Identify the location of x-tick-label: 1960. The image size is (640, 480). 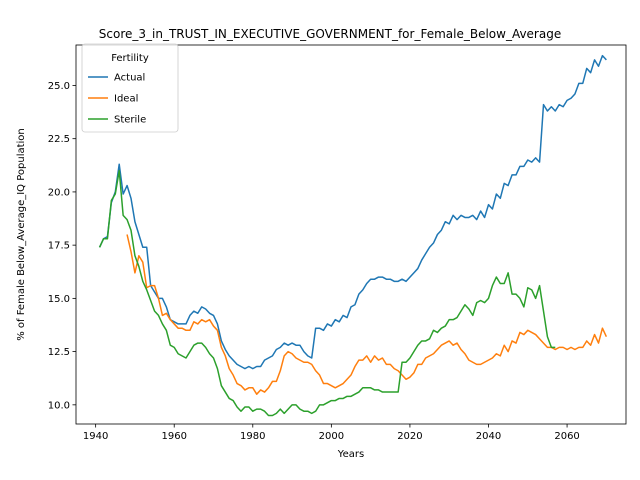
(173, 436).